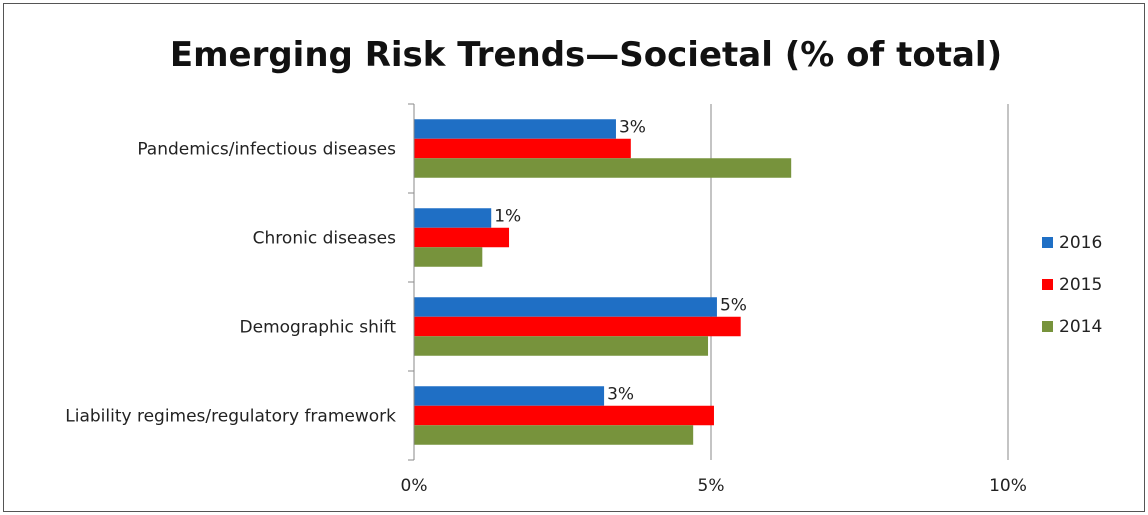 The width and height of the screenshot is (1148, 515). I want to click on category-label-2: Demographic shift, so click(318, 328).